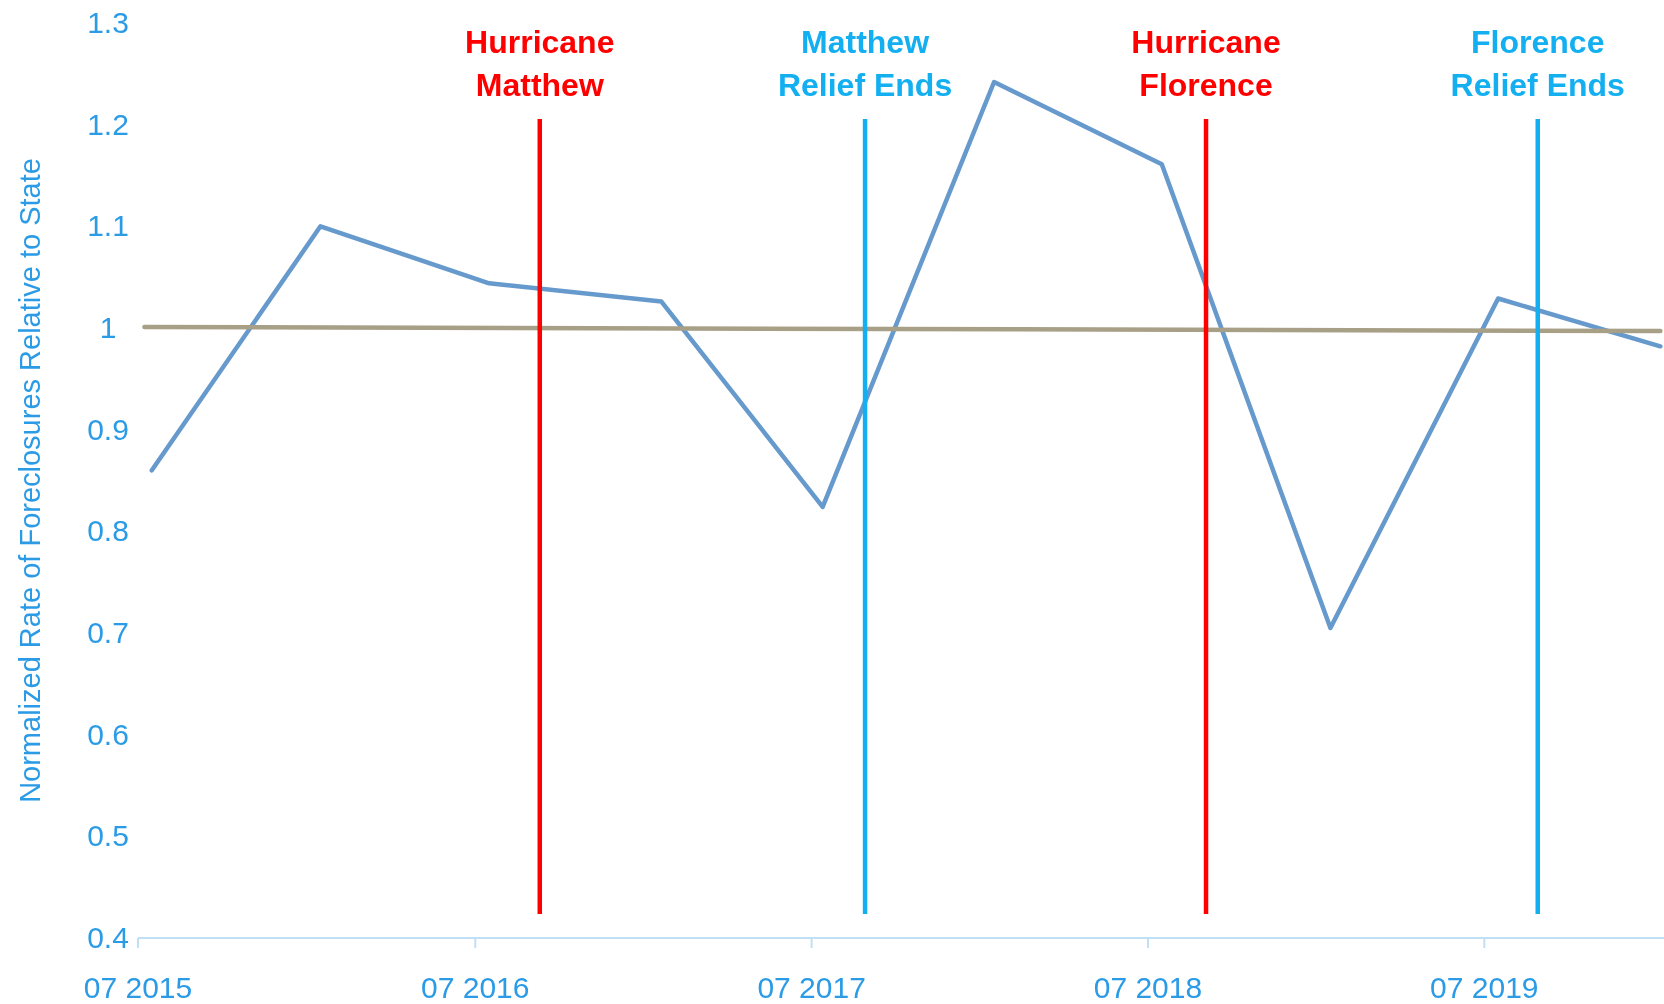 The height and width of the screenshot is (1004, 1664). Describe the element at coordinates (108, 327) in the screenshot. I see `y-tick-label: 1` at that location.